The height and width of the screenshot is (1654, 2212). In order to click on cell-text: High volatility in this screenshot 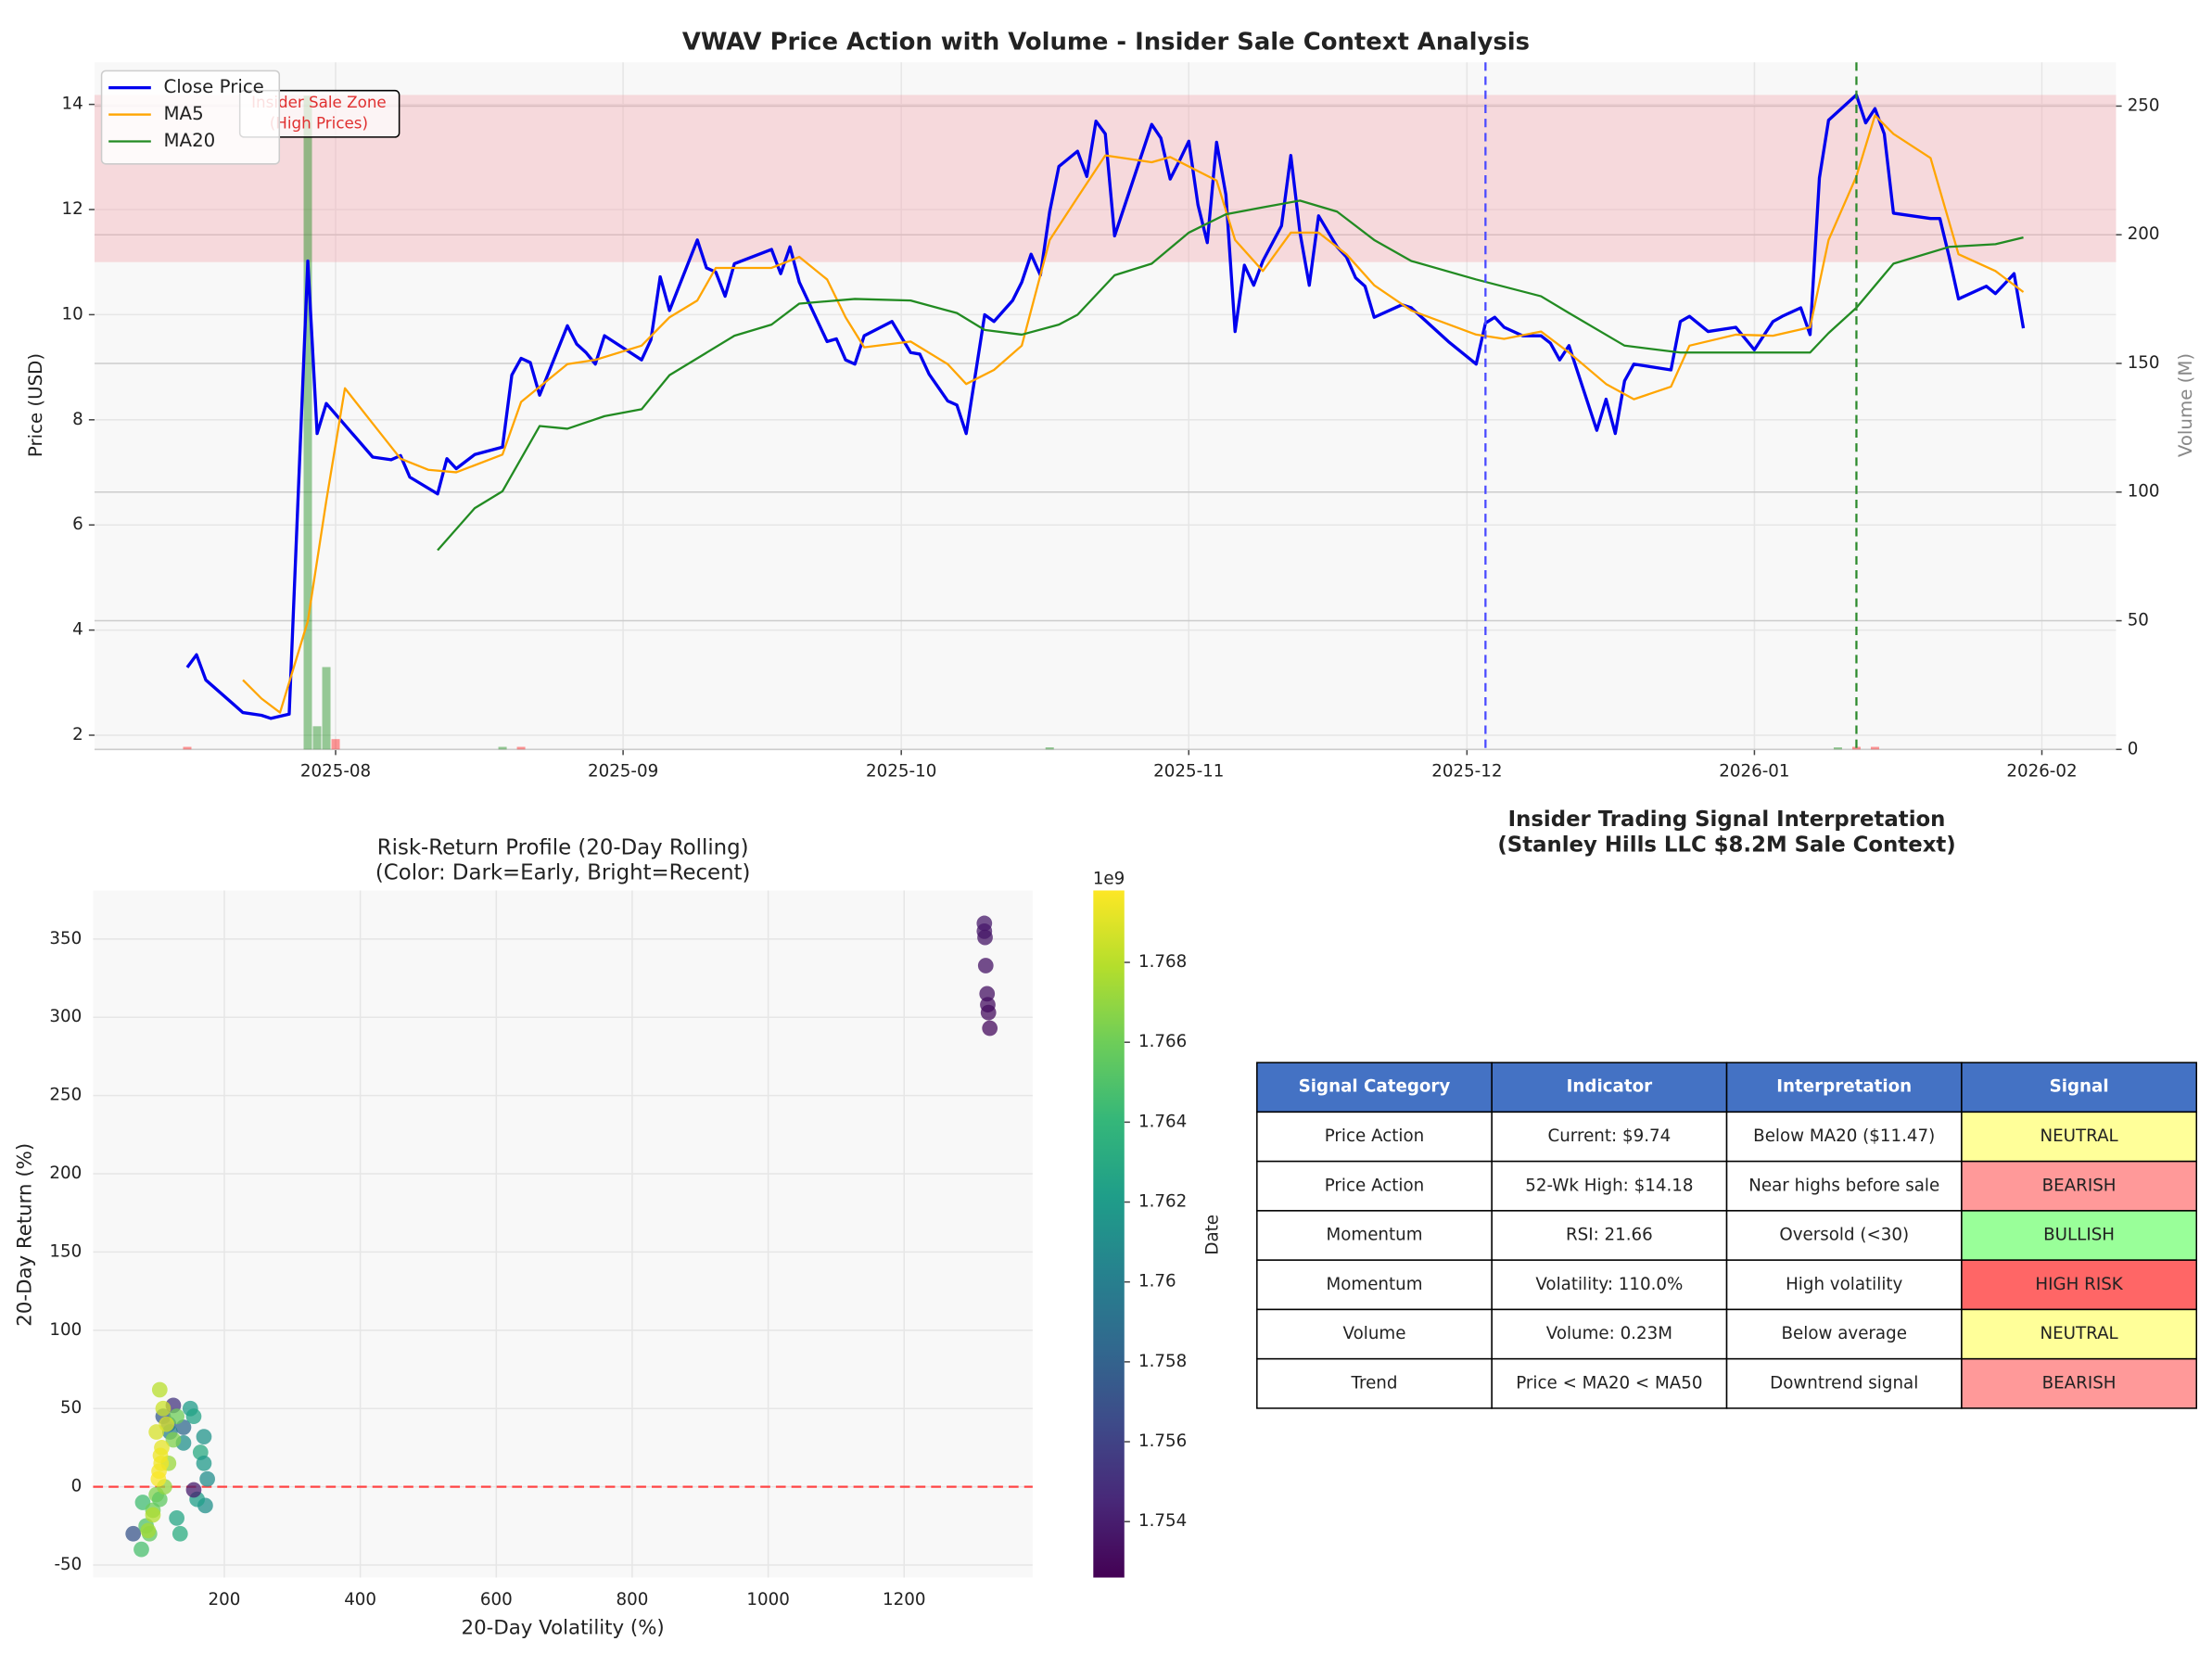, I will do `click(1844, 1284)`.